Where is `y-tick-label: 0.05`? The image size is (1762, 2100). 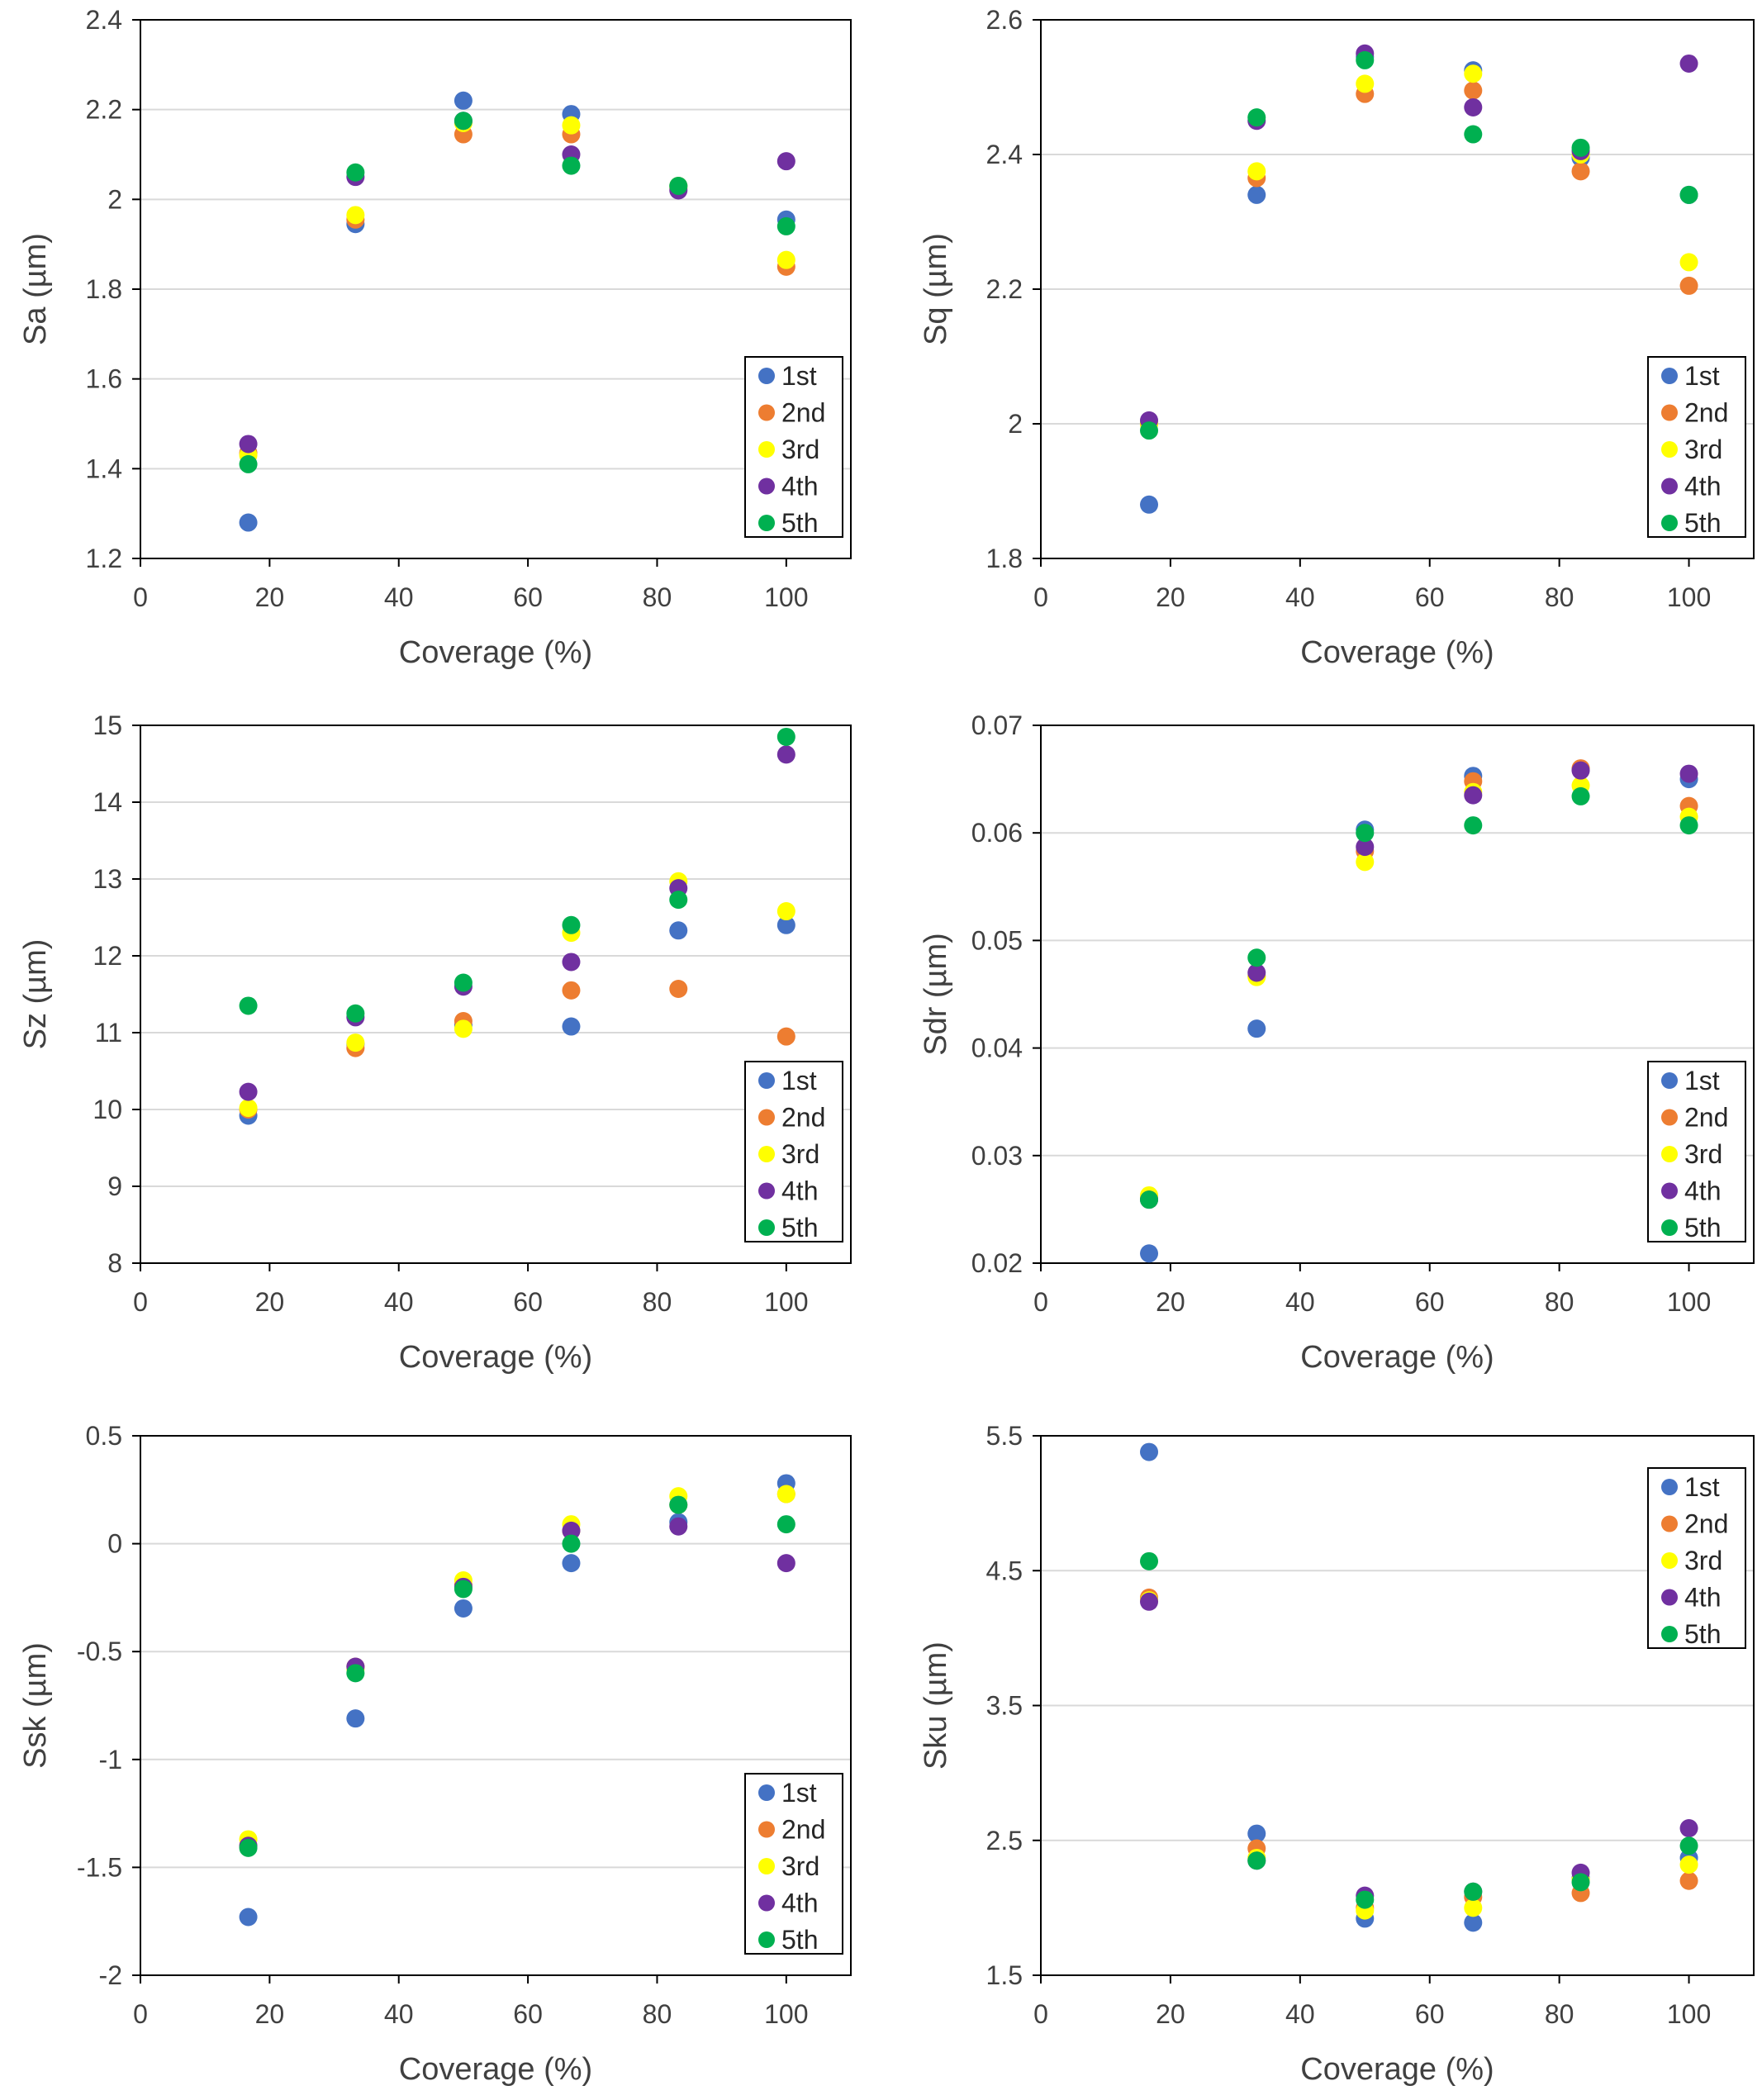 y-tick-label: 0.05 is located at coordinates (997, 940).